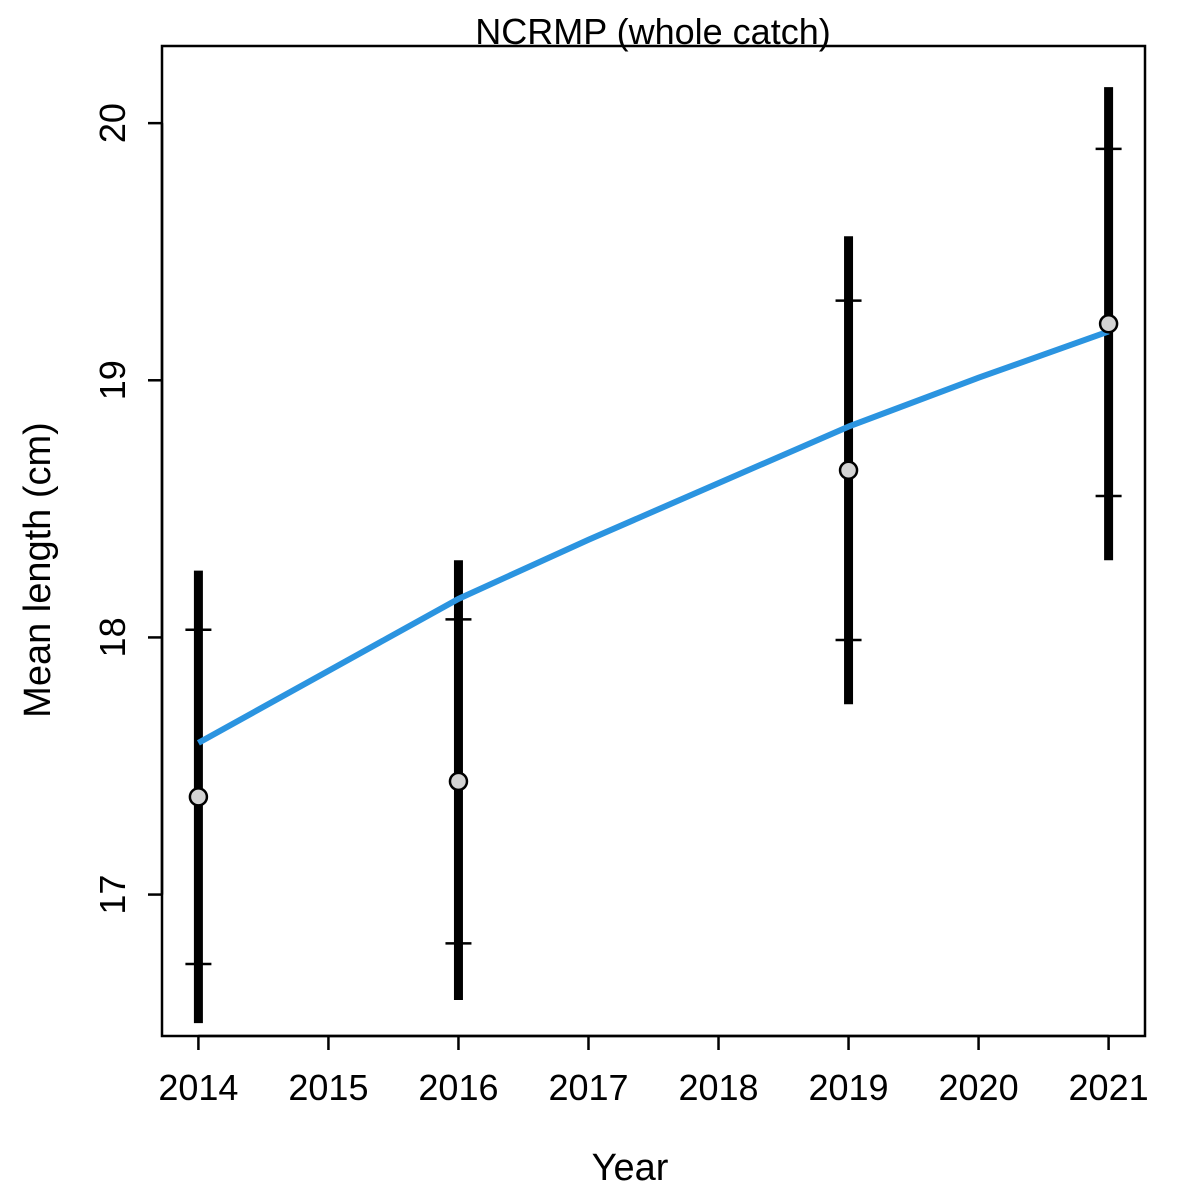 The height and width of the screenshot is (1200, 1200). I want to click on x-axis-title: Year, so click(630, 1168).